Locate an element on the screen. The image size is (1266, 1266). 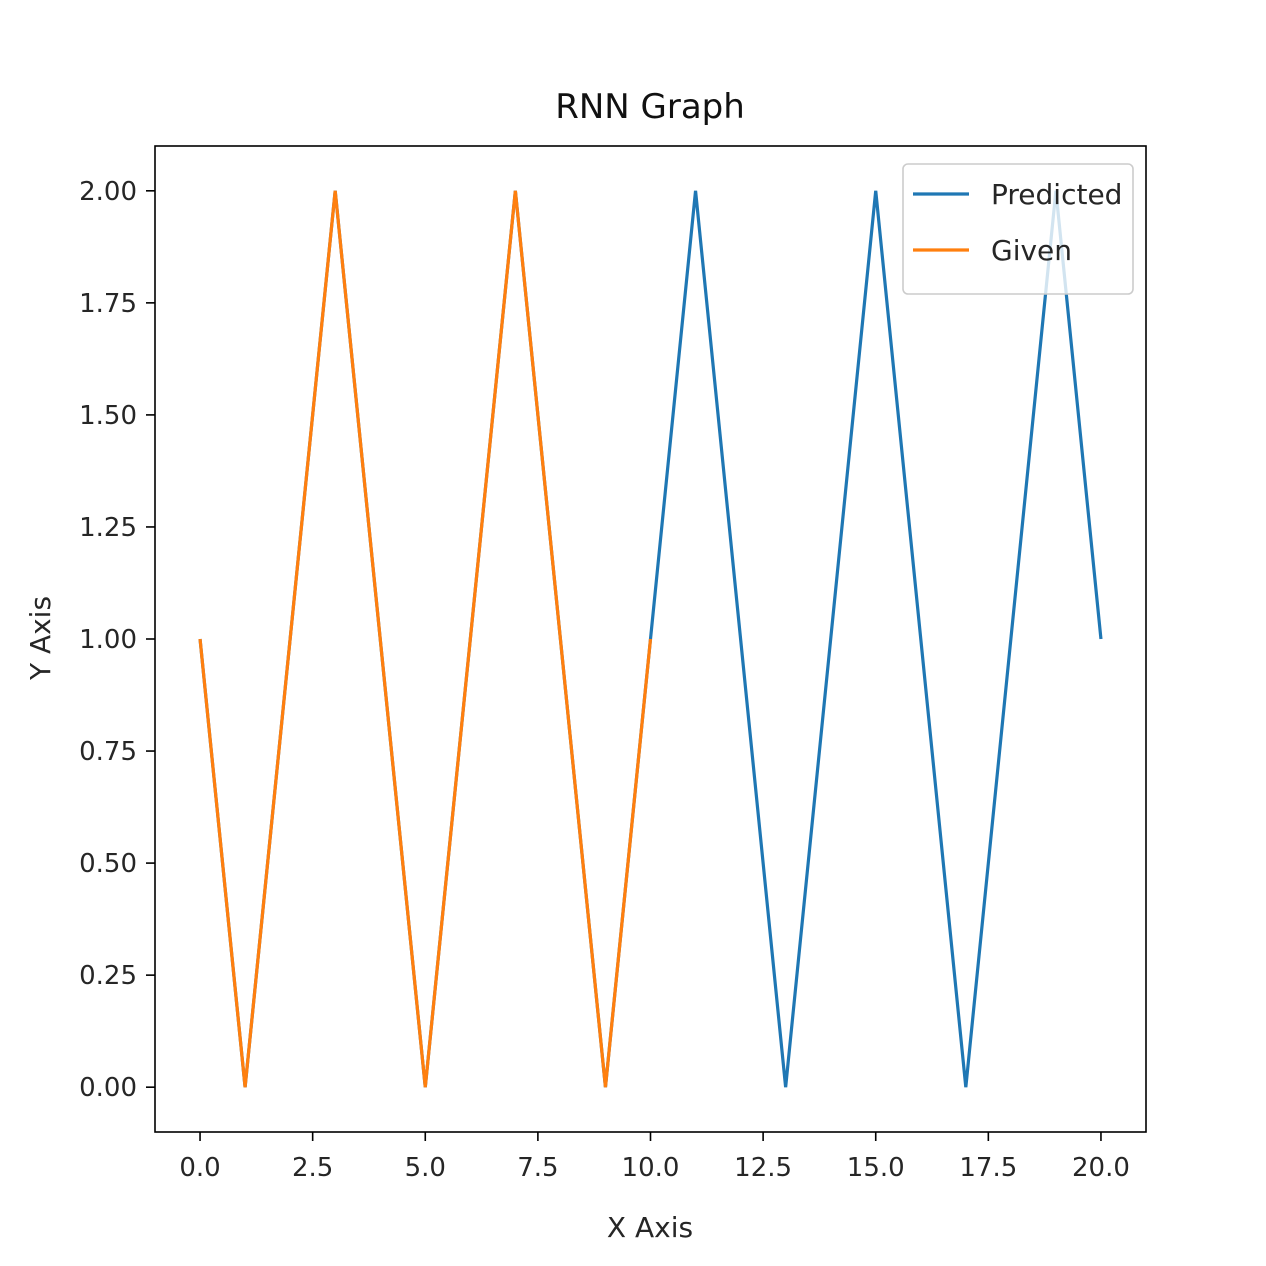
x-tick-label: 12.5 is located at coordinates (763, 1168).